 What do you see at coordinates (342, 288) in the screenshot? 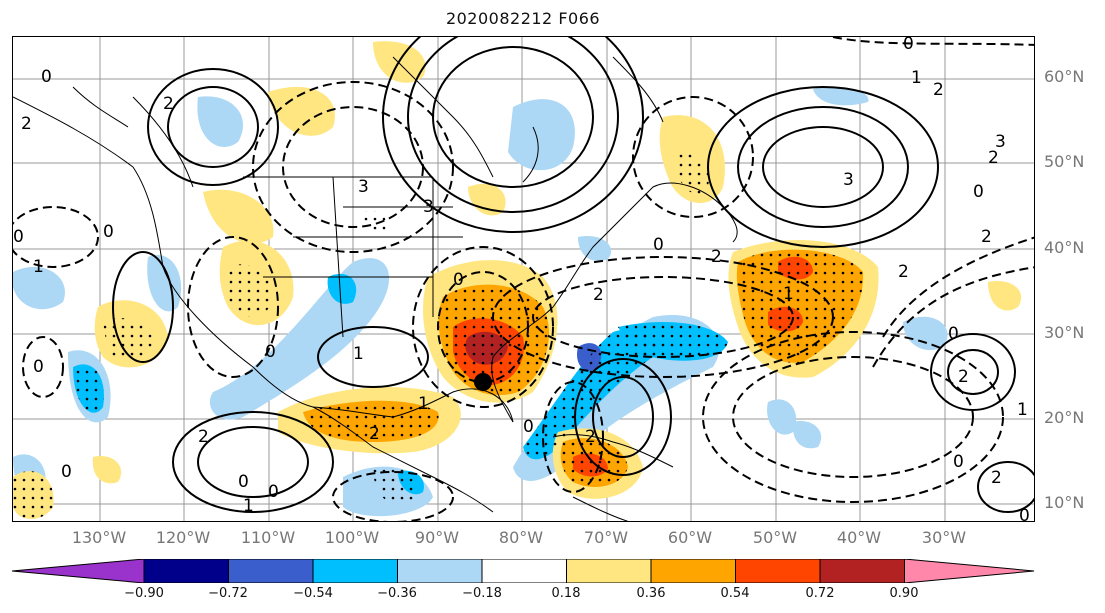
I see `neg-region-mid` at bounding box center [342, 288].